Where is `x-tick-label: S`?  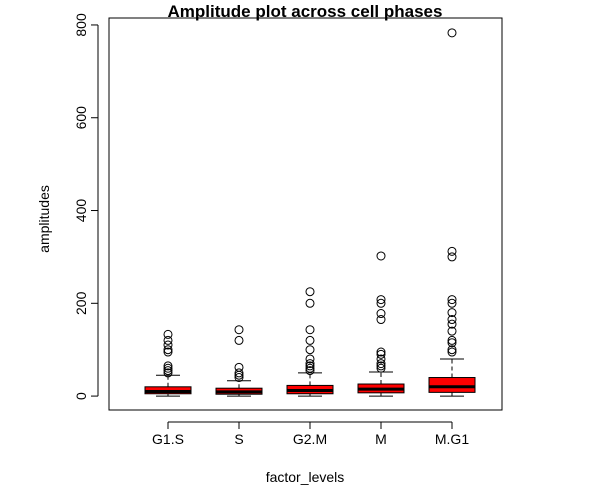
x-tick-label: S is located at coordinates (238, 439).